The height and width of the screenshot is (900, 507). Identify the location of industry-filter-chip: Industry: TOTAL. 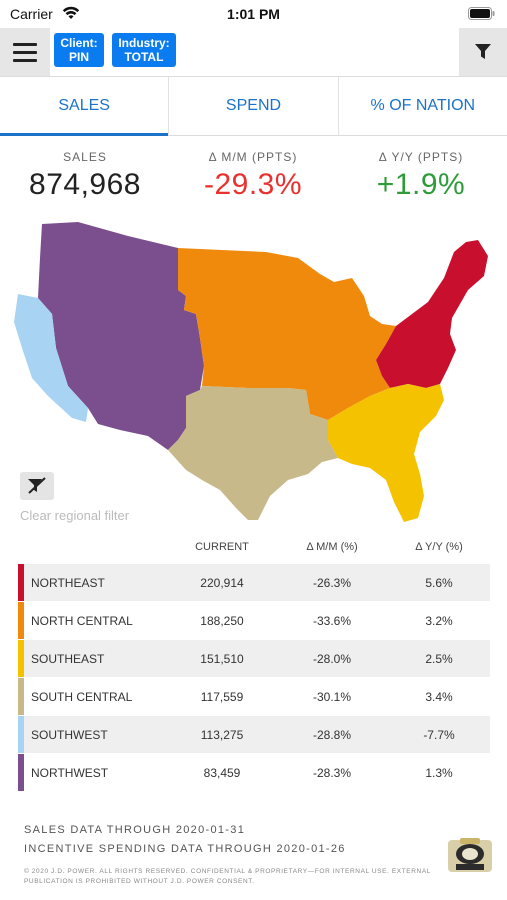
(144, 50).